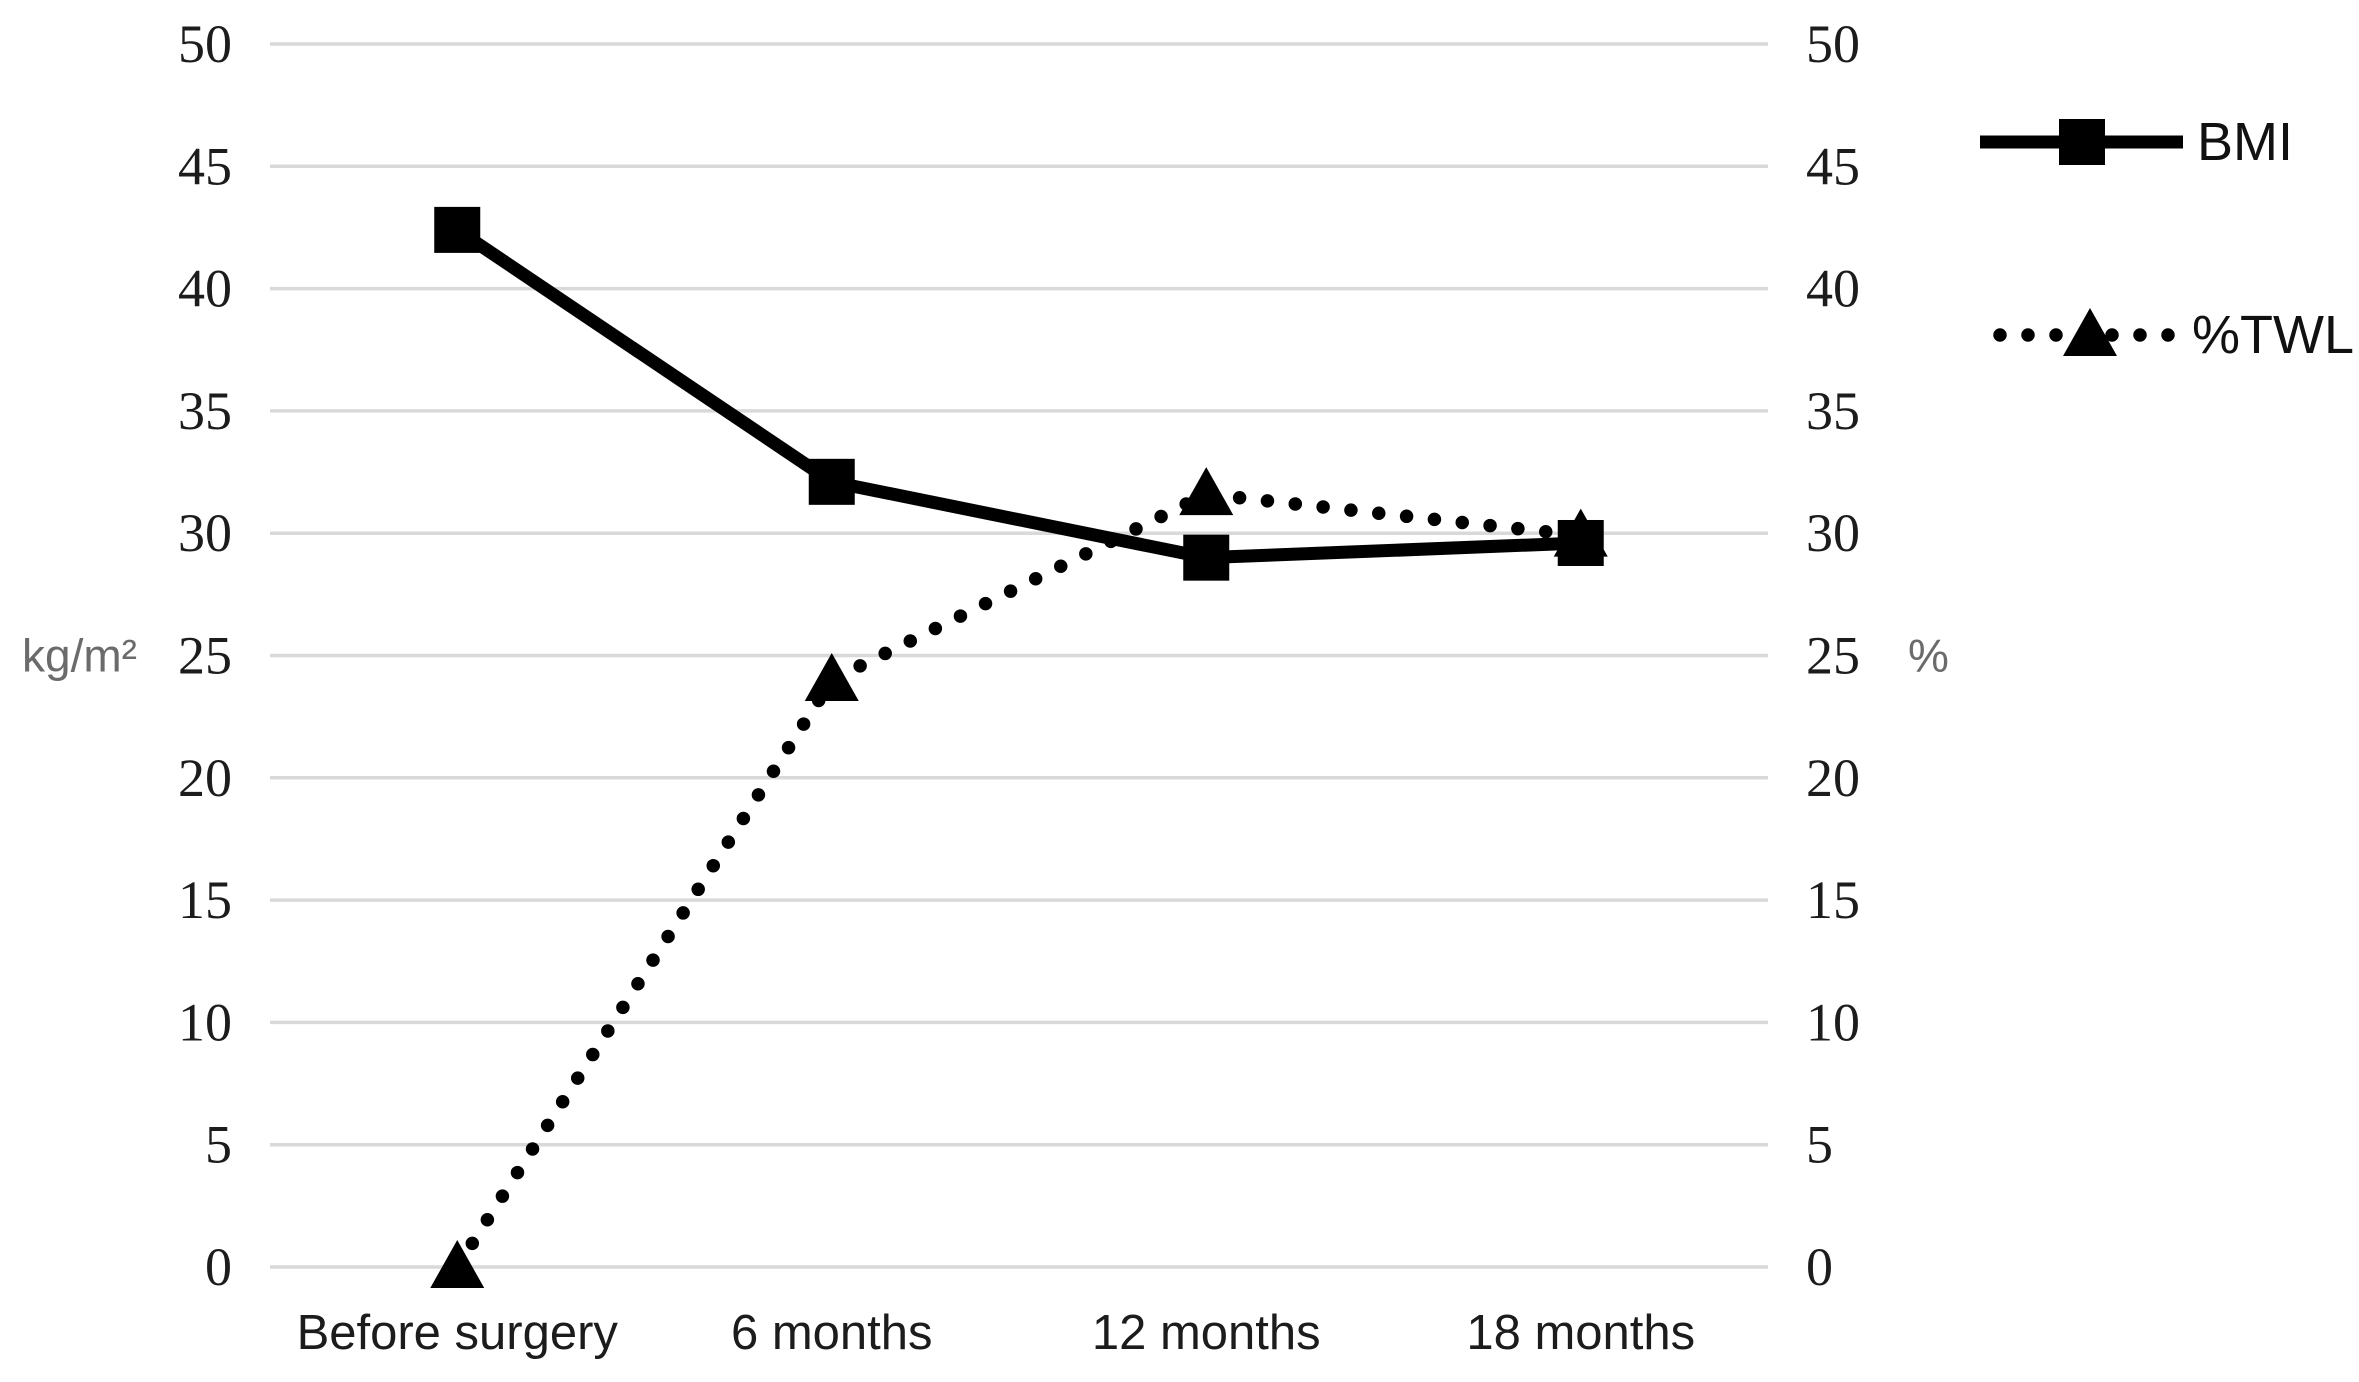 Image resolution: width=2359 pixels, height=1382 pixels. I want to click on right-axis-tick: 45, so click(1833, 166).